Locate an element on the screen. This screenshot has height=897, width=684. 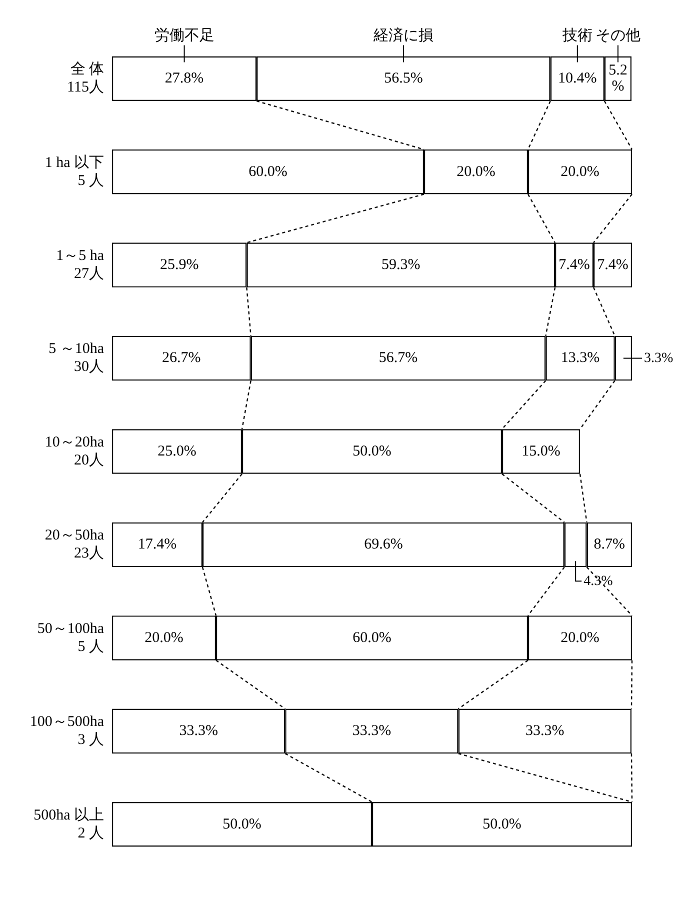
data-label: 13.3% is located at coordinates (580, 358).